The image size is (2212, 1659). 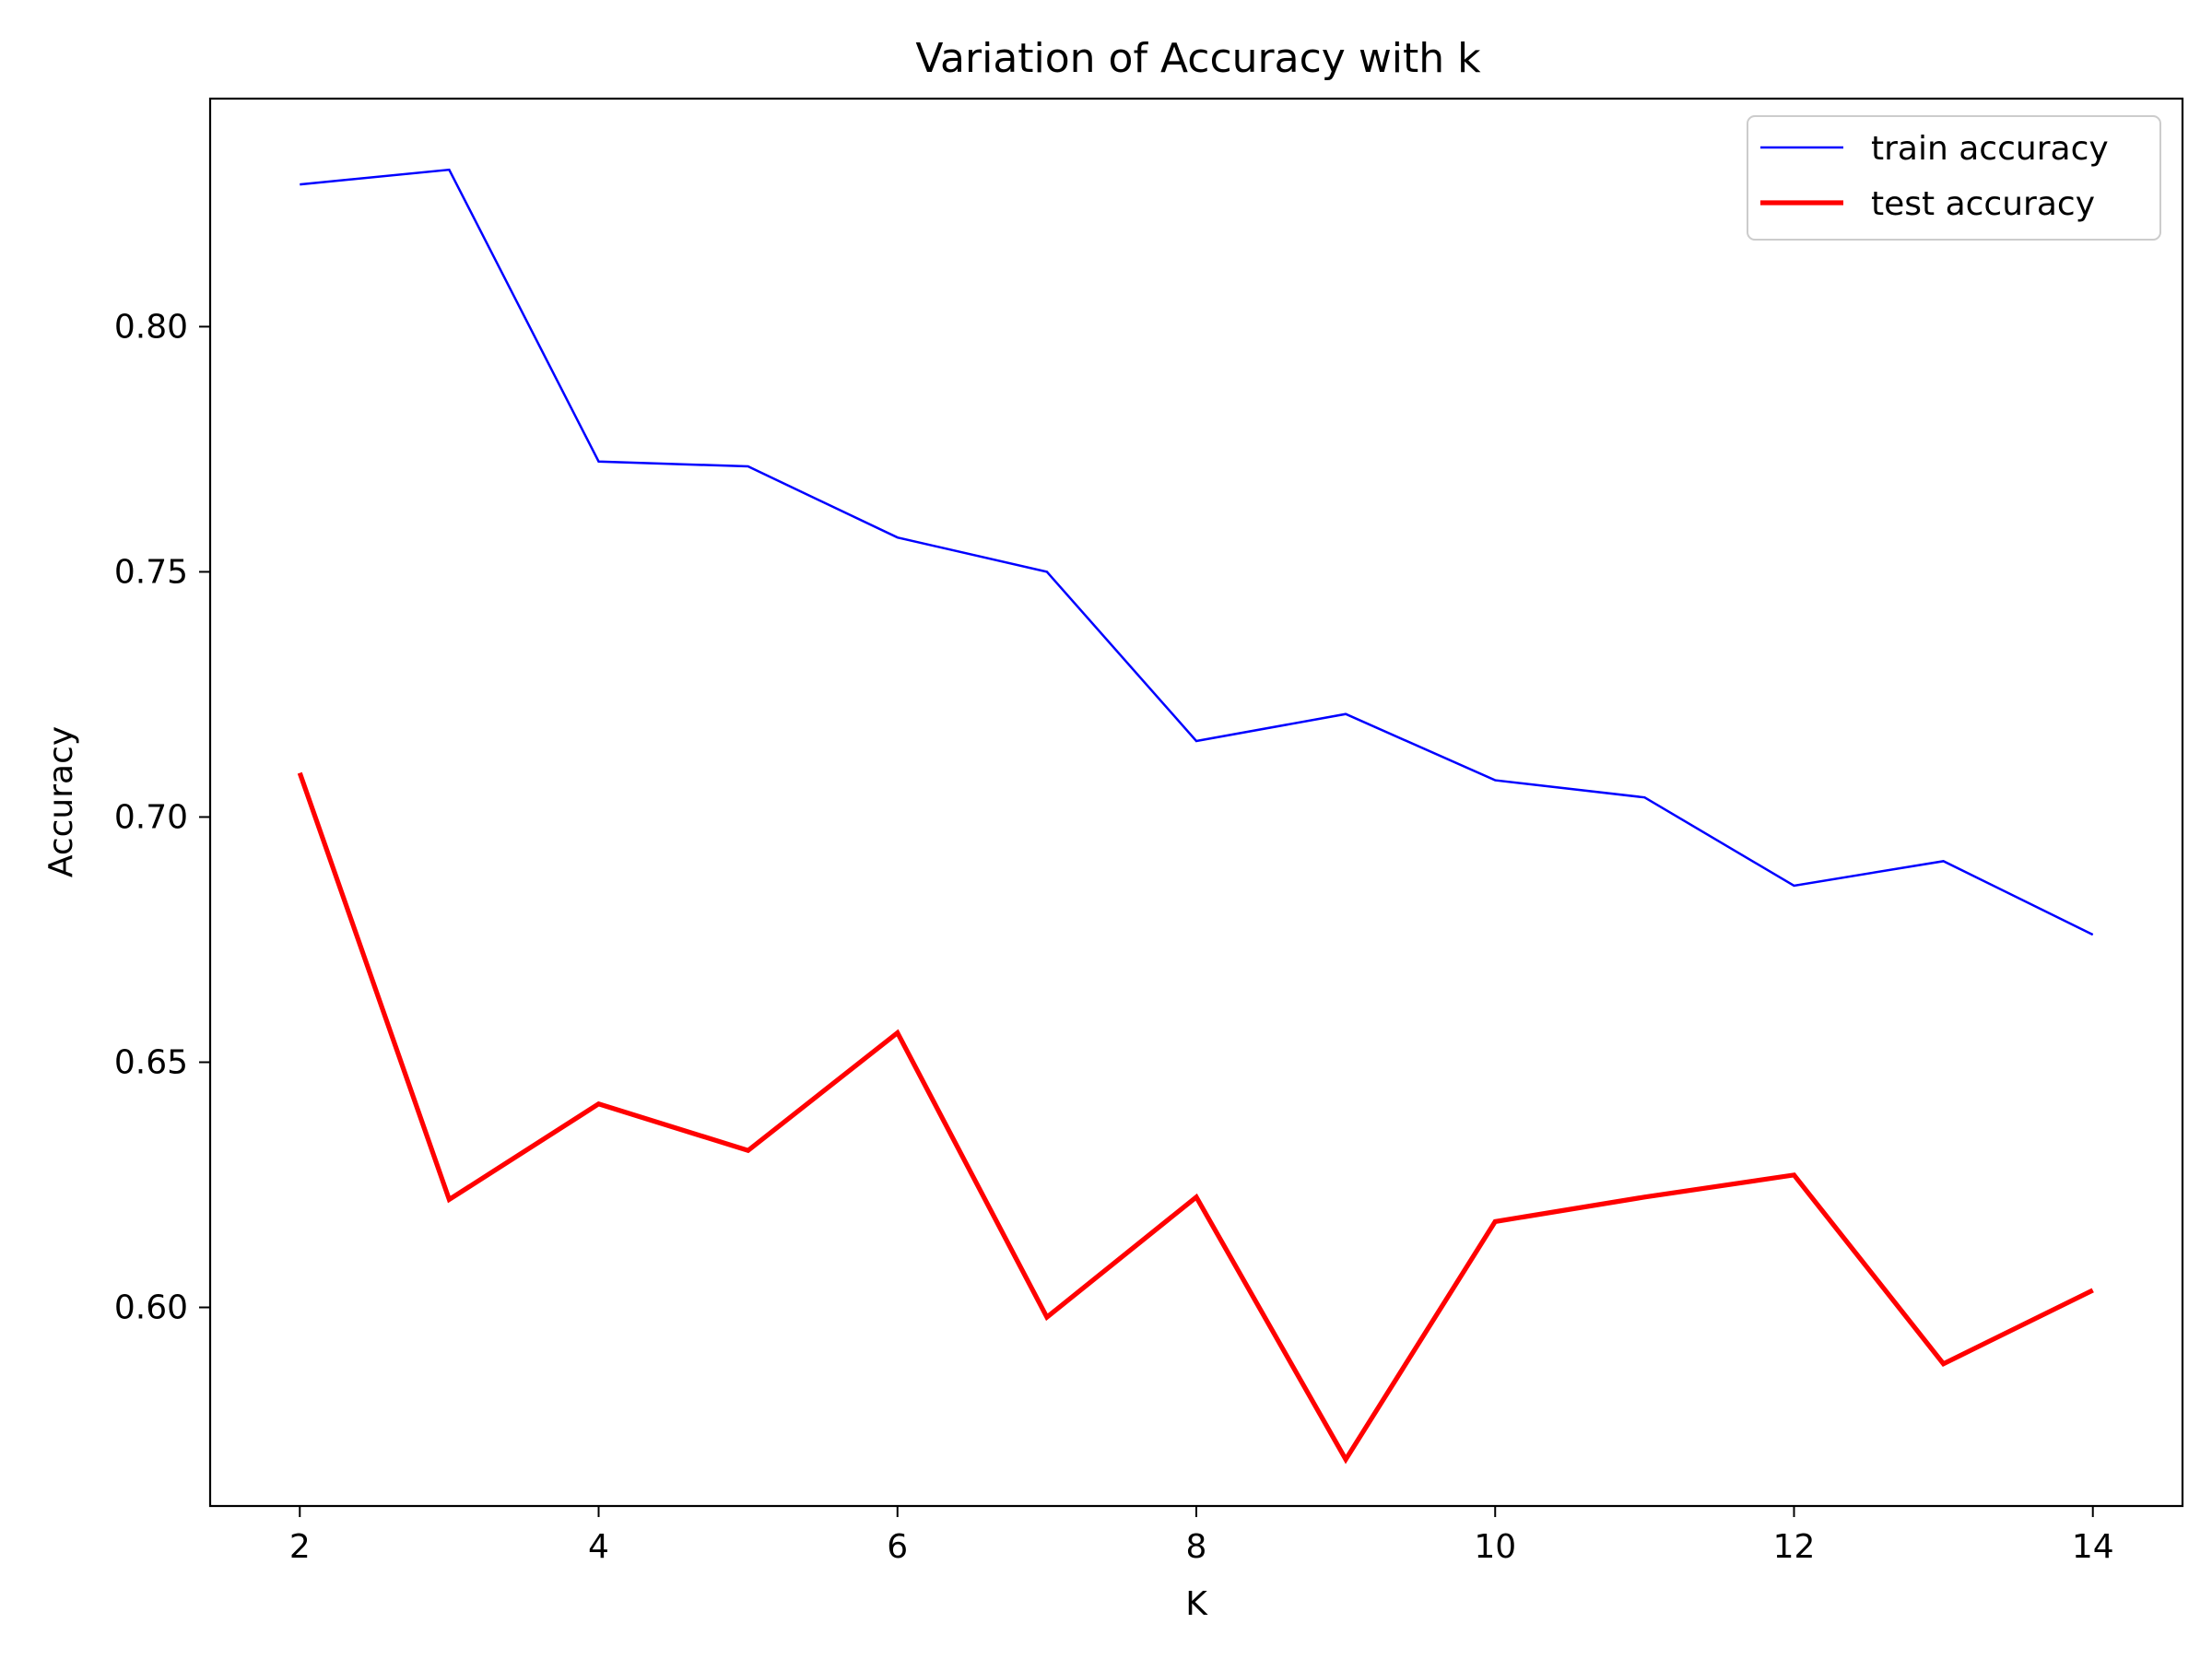 I want to click on x-axis-label: K, so click(x=1196, y=1604).